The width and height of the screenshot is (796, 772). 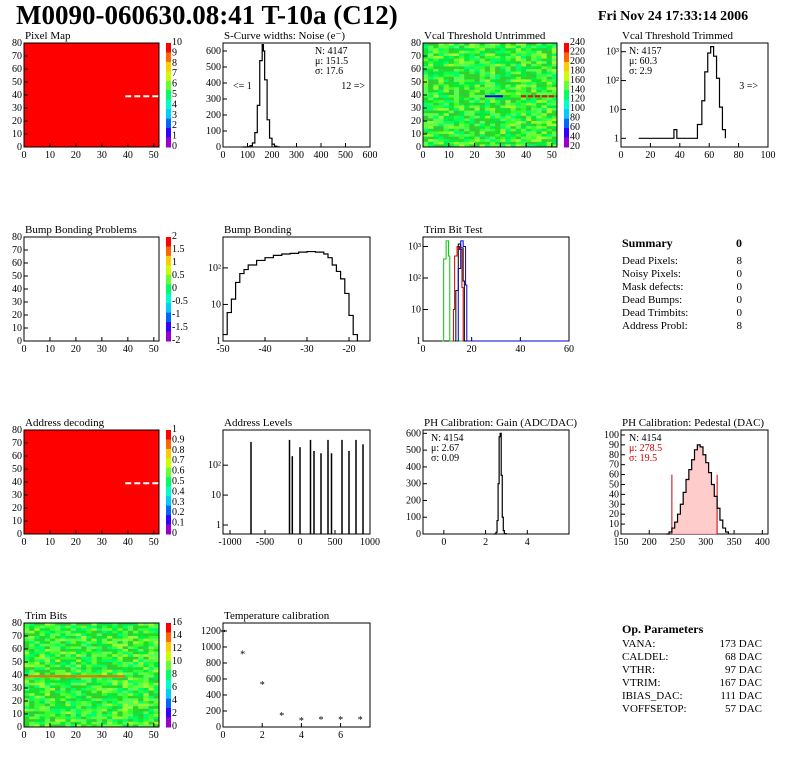 What do you see at coordinates (577, 70) in the screenshot?
I see `palette-tick: 180` at bounding box center [577, 70].